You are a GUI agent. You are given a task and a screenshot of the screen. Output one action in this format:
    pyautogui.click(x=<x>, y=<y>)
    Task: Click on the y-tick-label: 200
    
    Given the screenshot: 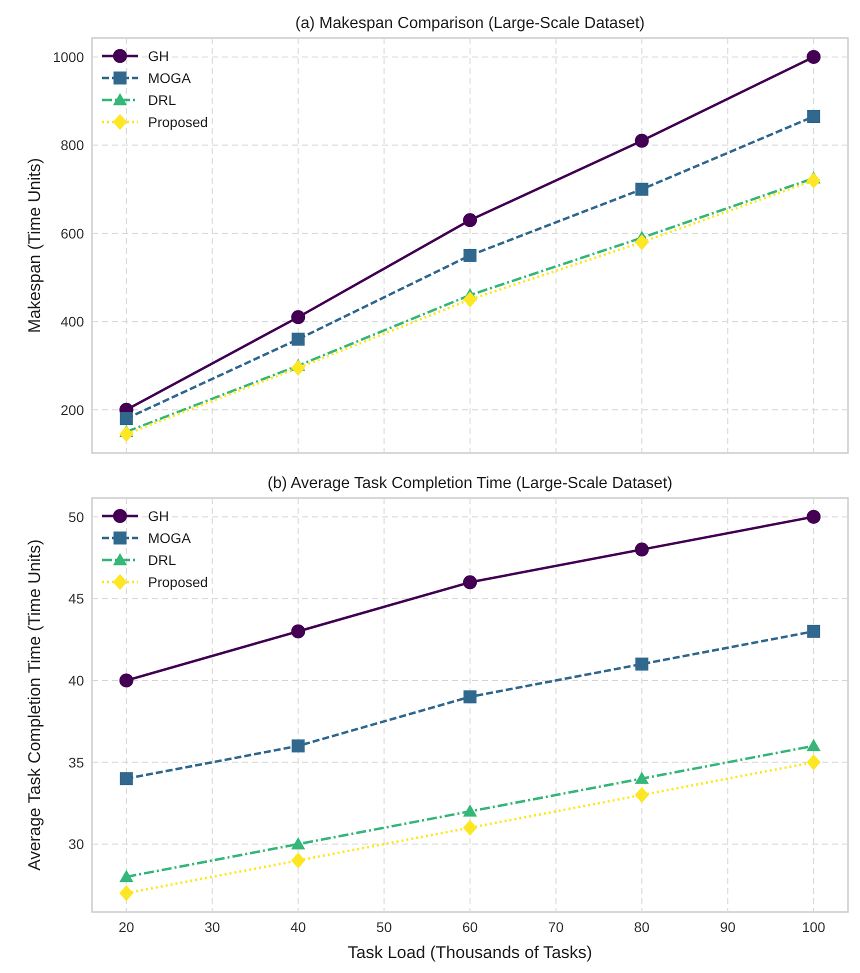 What is the action you would take?
    pyautogui.click(x=72, y=410)
    